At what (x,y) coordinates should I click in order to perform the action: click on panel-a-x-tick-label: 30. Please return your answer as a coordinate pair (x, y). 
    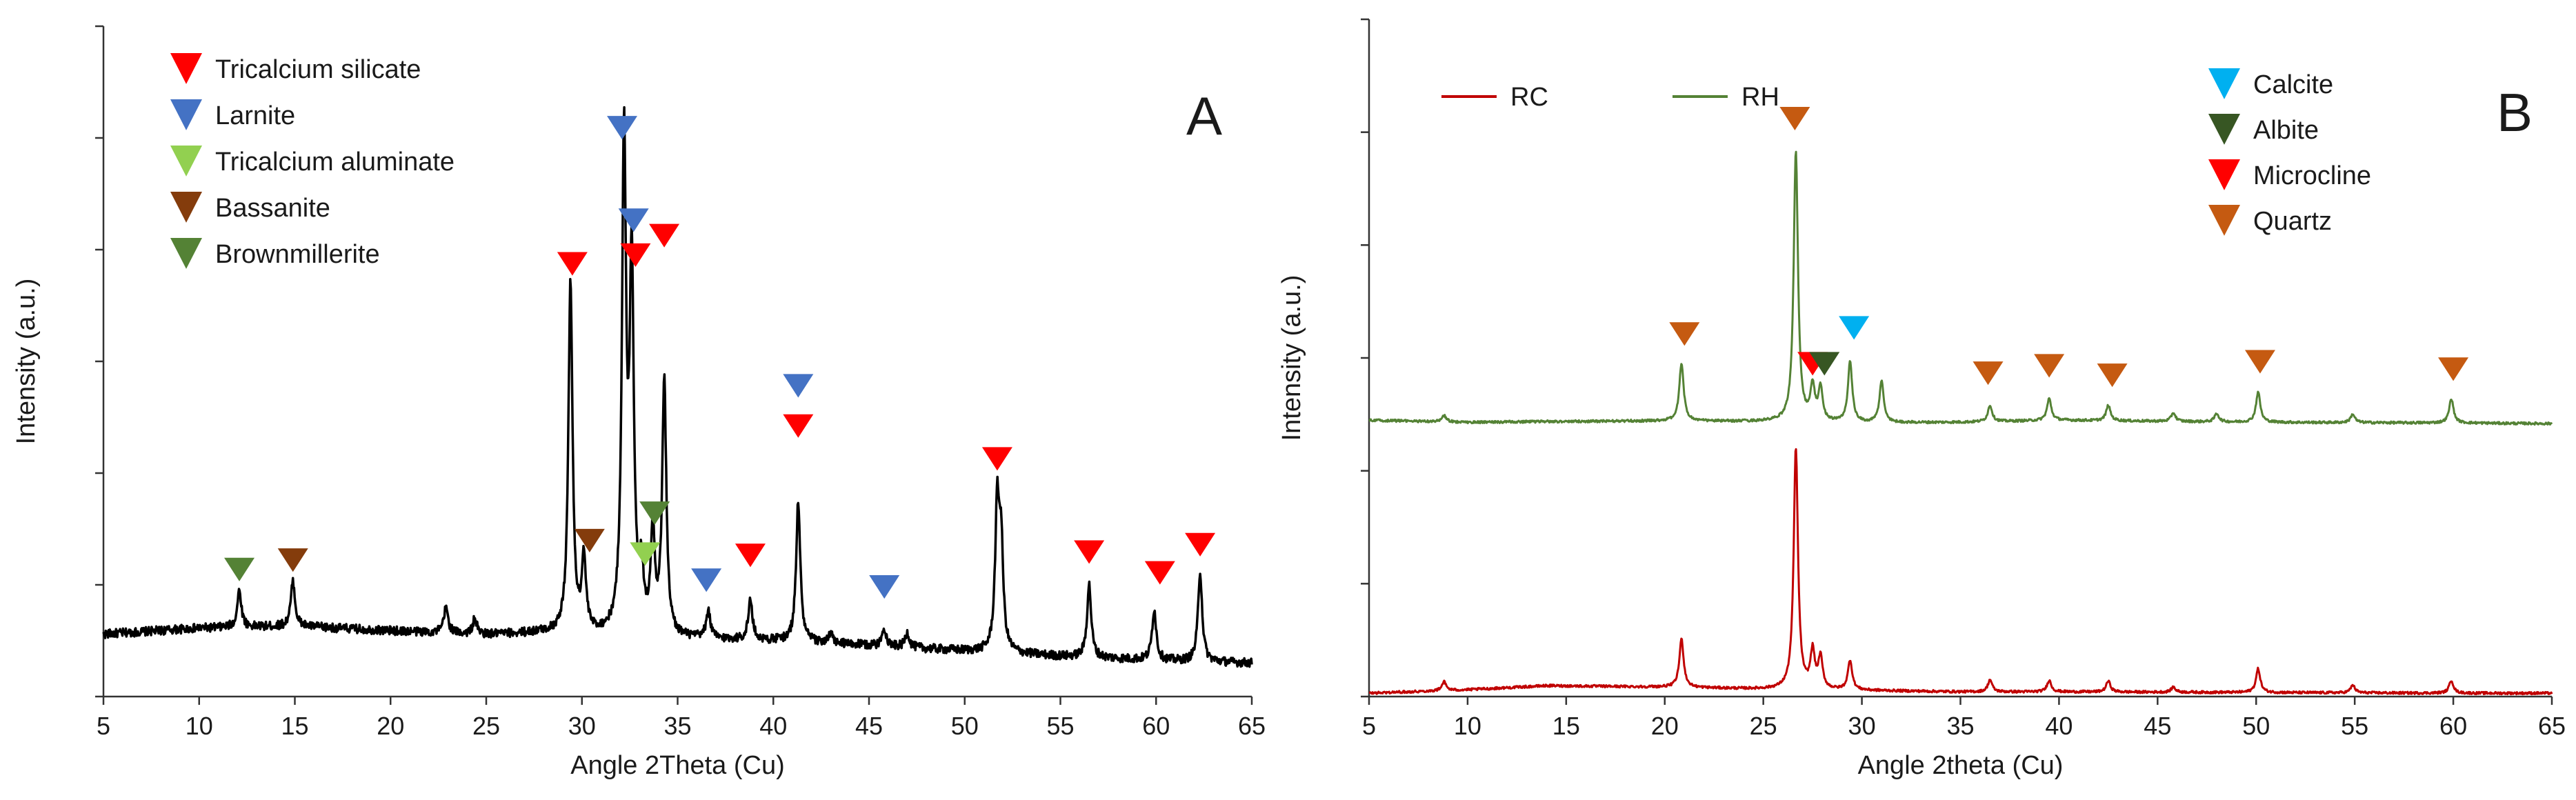
    Looking at the image, I should click on (582, 726).